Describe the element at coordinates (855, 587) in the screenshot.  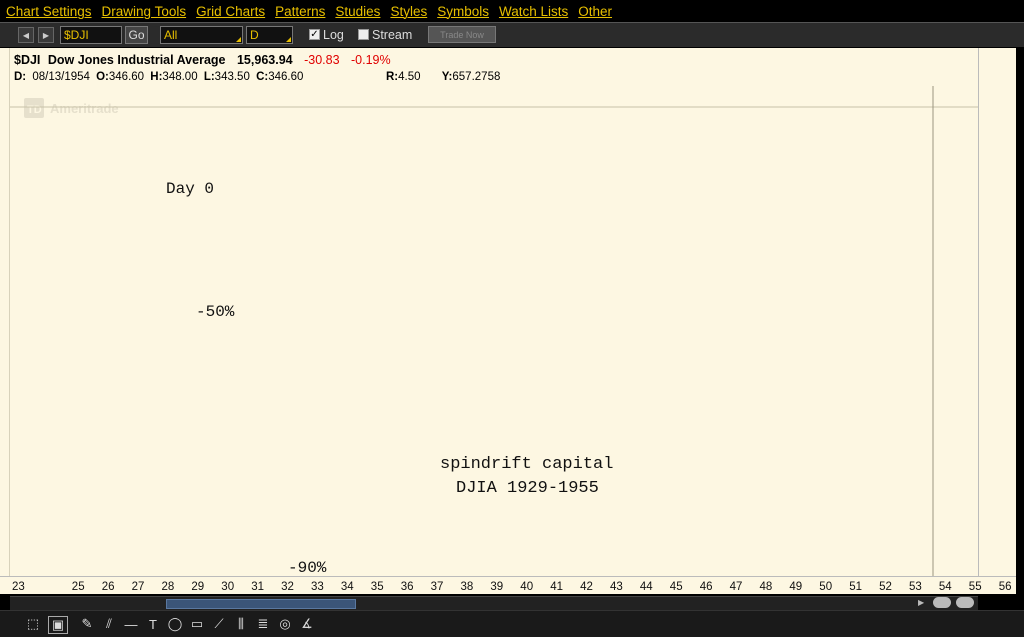
I see `x-tick-label: 51` at that location.